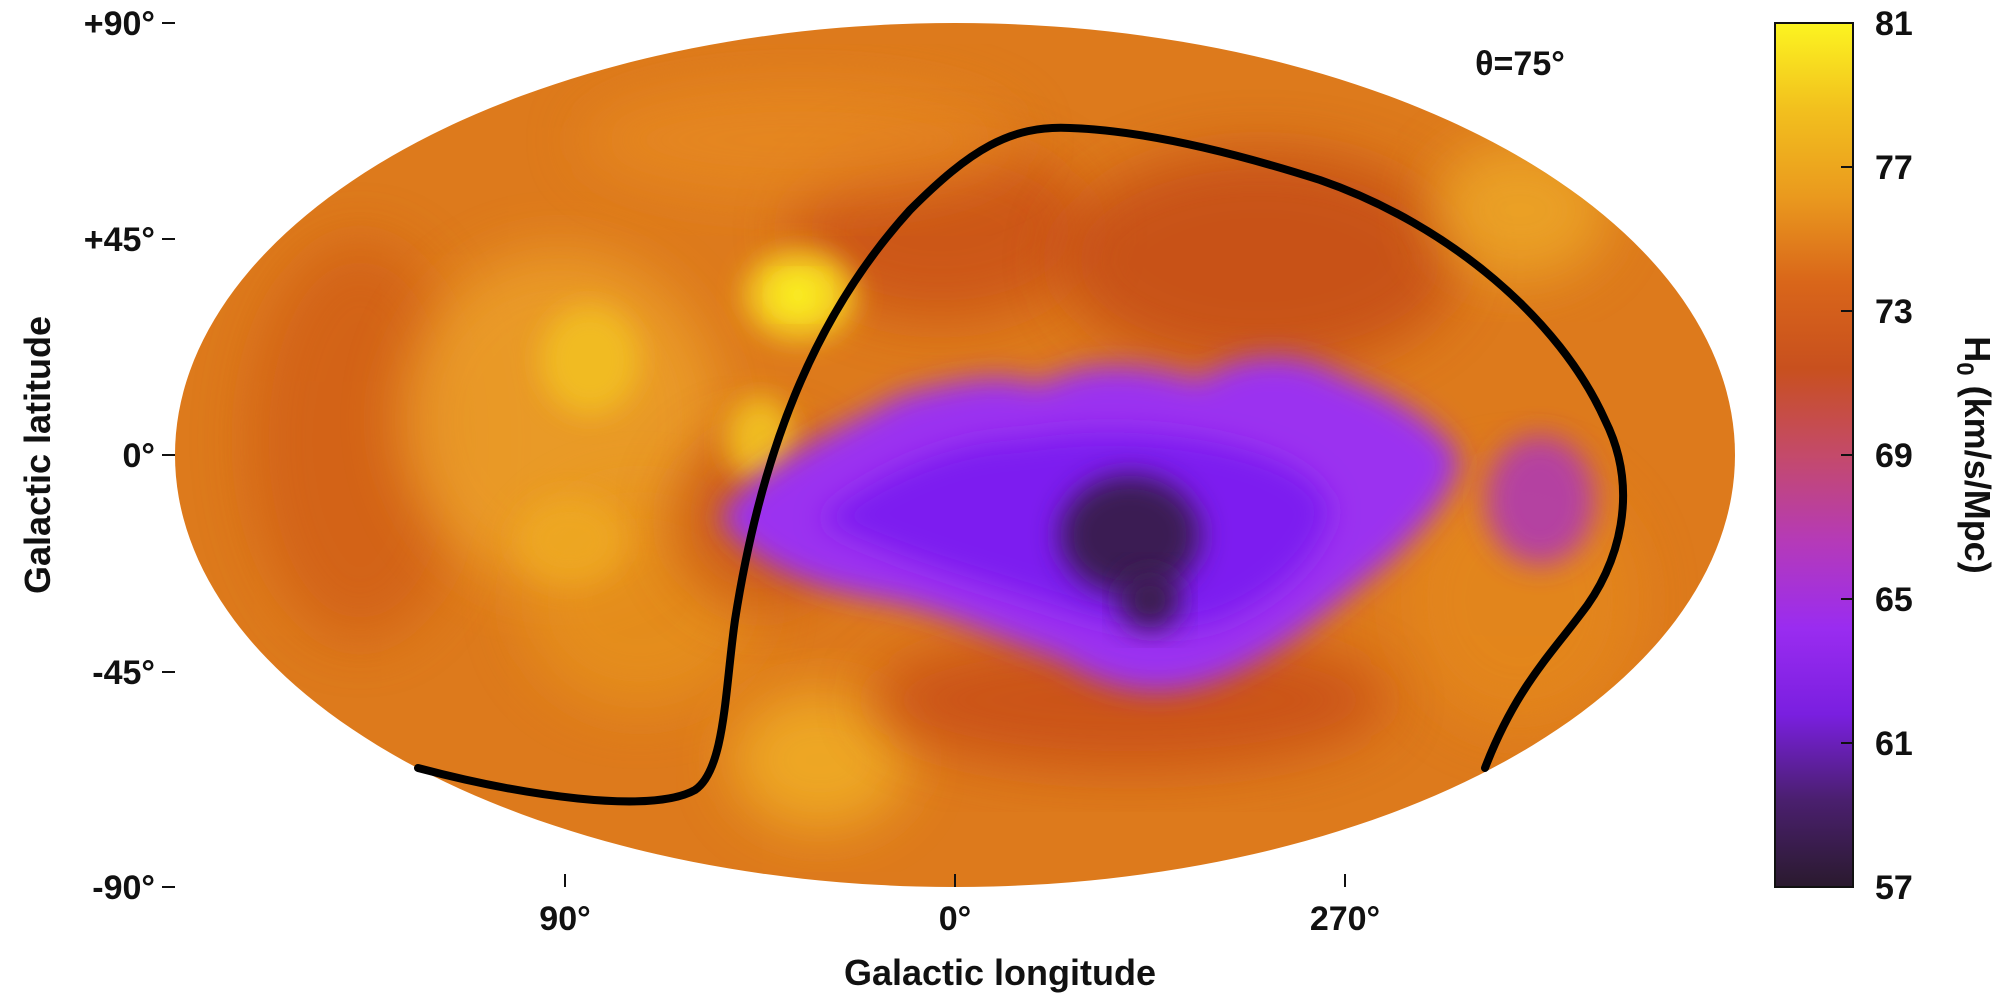  What do you see at coordinates (1977, 349) in the screenshot?
I see `colorbar-label-main: H` at bounding box center [1977, 349].